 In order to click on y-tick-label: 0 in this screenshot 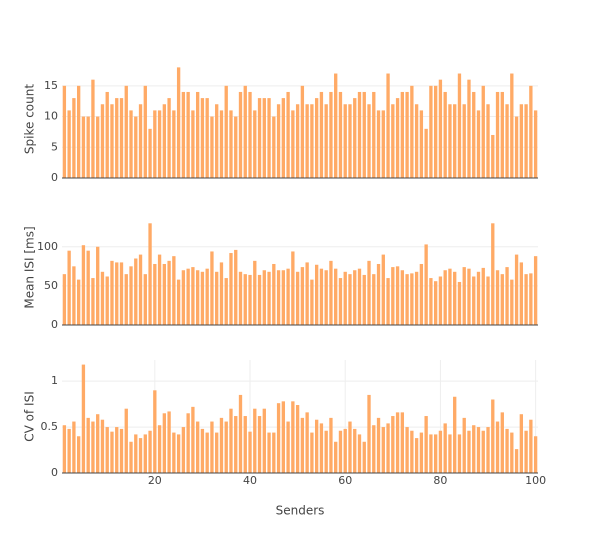, I will do `click(54, 472)`.